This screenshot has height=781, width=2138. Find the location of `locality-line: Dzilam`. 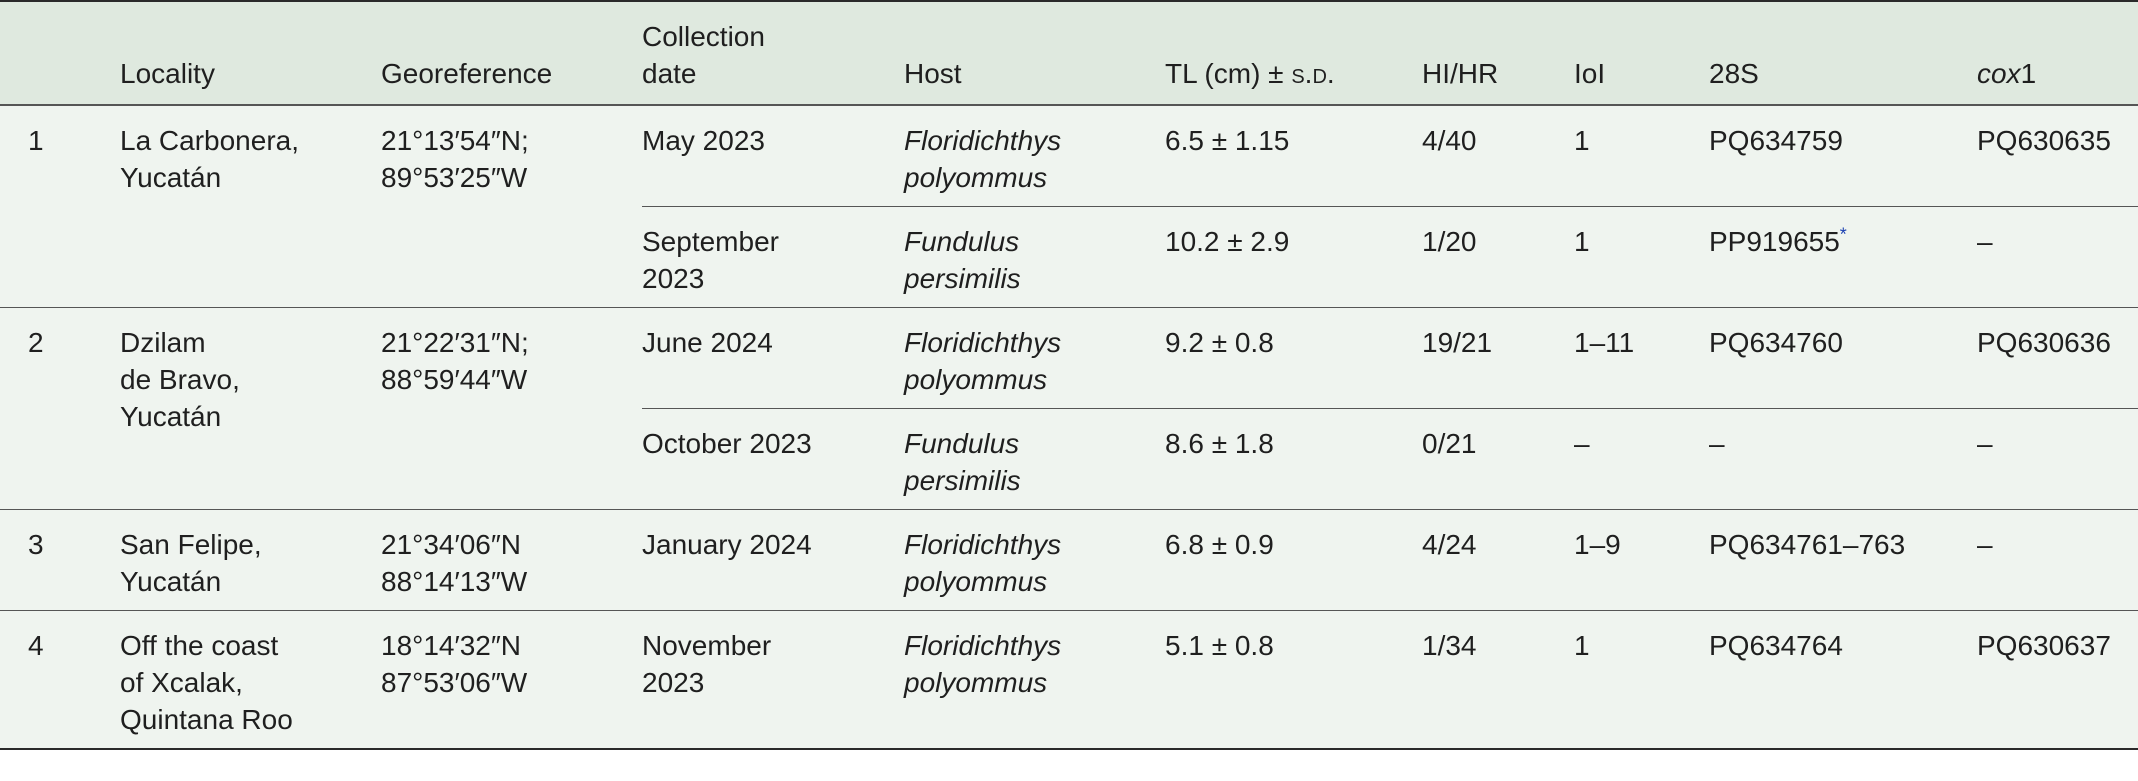

locality-line: Dzilam is located at coordinates (163, 342).